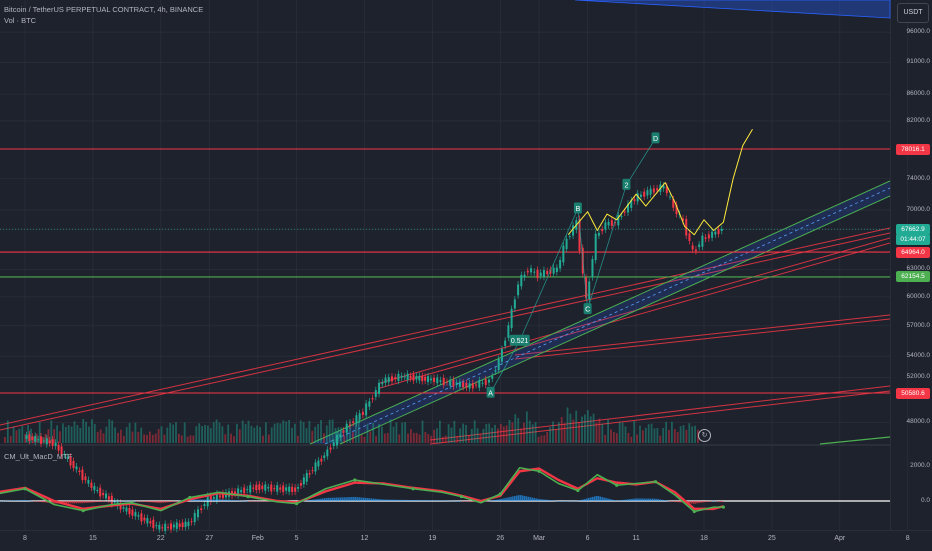 The width and height of the screenshot is (932, 551). Describe the element at coordinates (732, 9) in the screenshot. I see `trend-channel-blue` at that location.